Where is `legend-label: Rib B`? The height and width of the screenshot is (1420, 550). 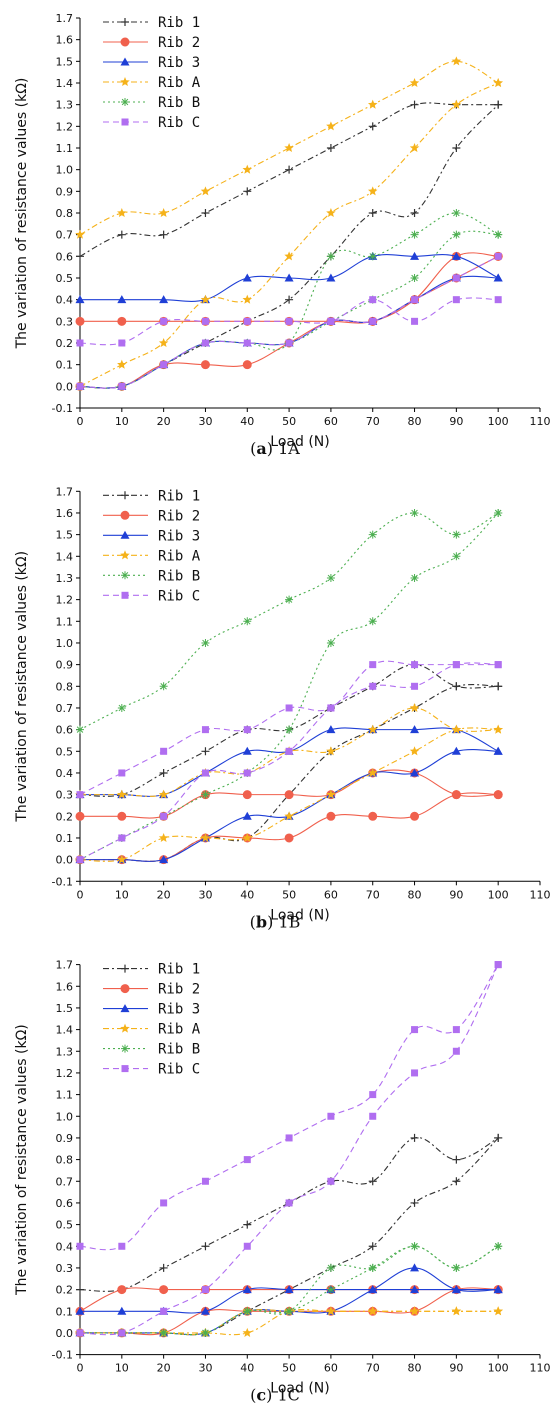
legend-label: Rib B is located at coordinates (179, 103).